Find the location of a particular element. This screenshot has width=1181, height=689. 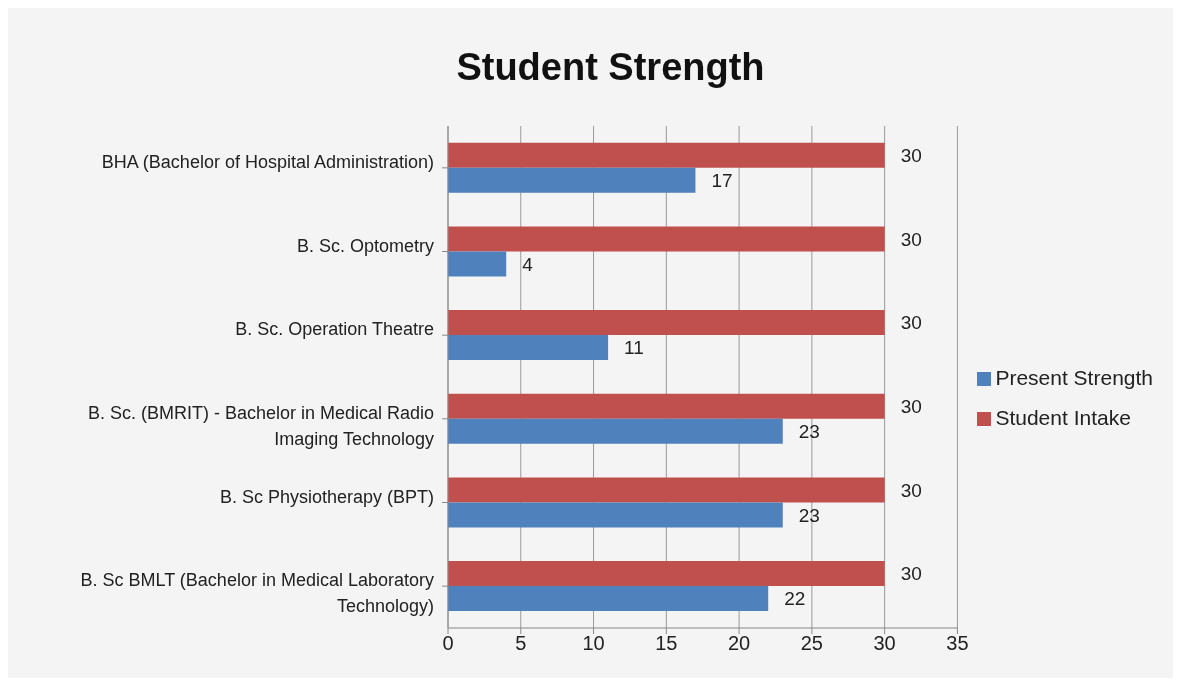

x-tick-label: 15 is located at coordinates (666, 643).